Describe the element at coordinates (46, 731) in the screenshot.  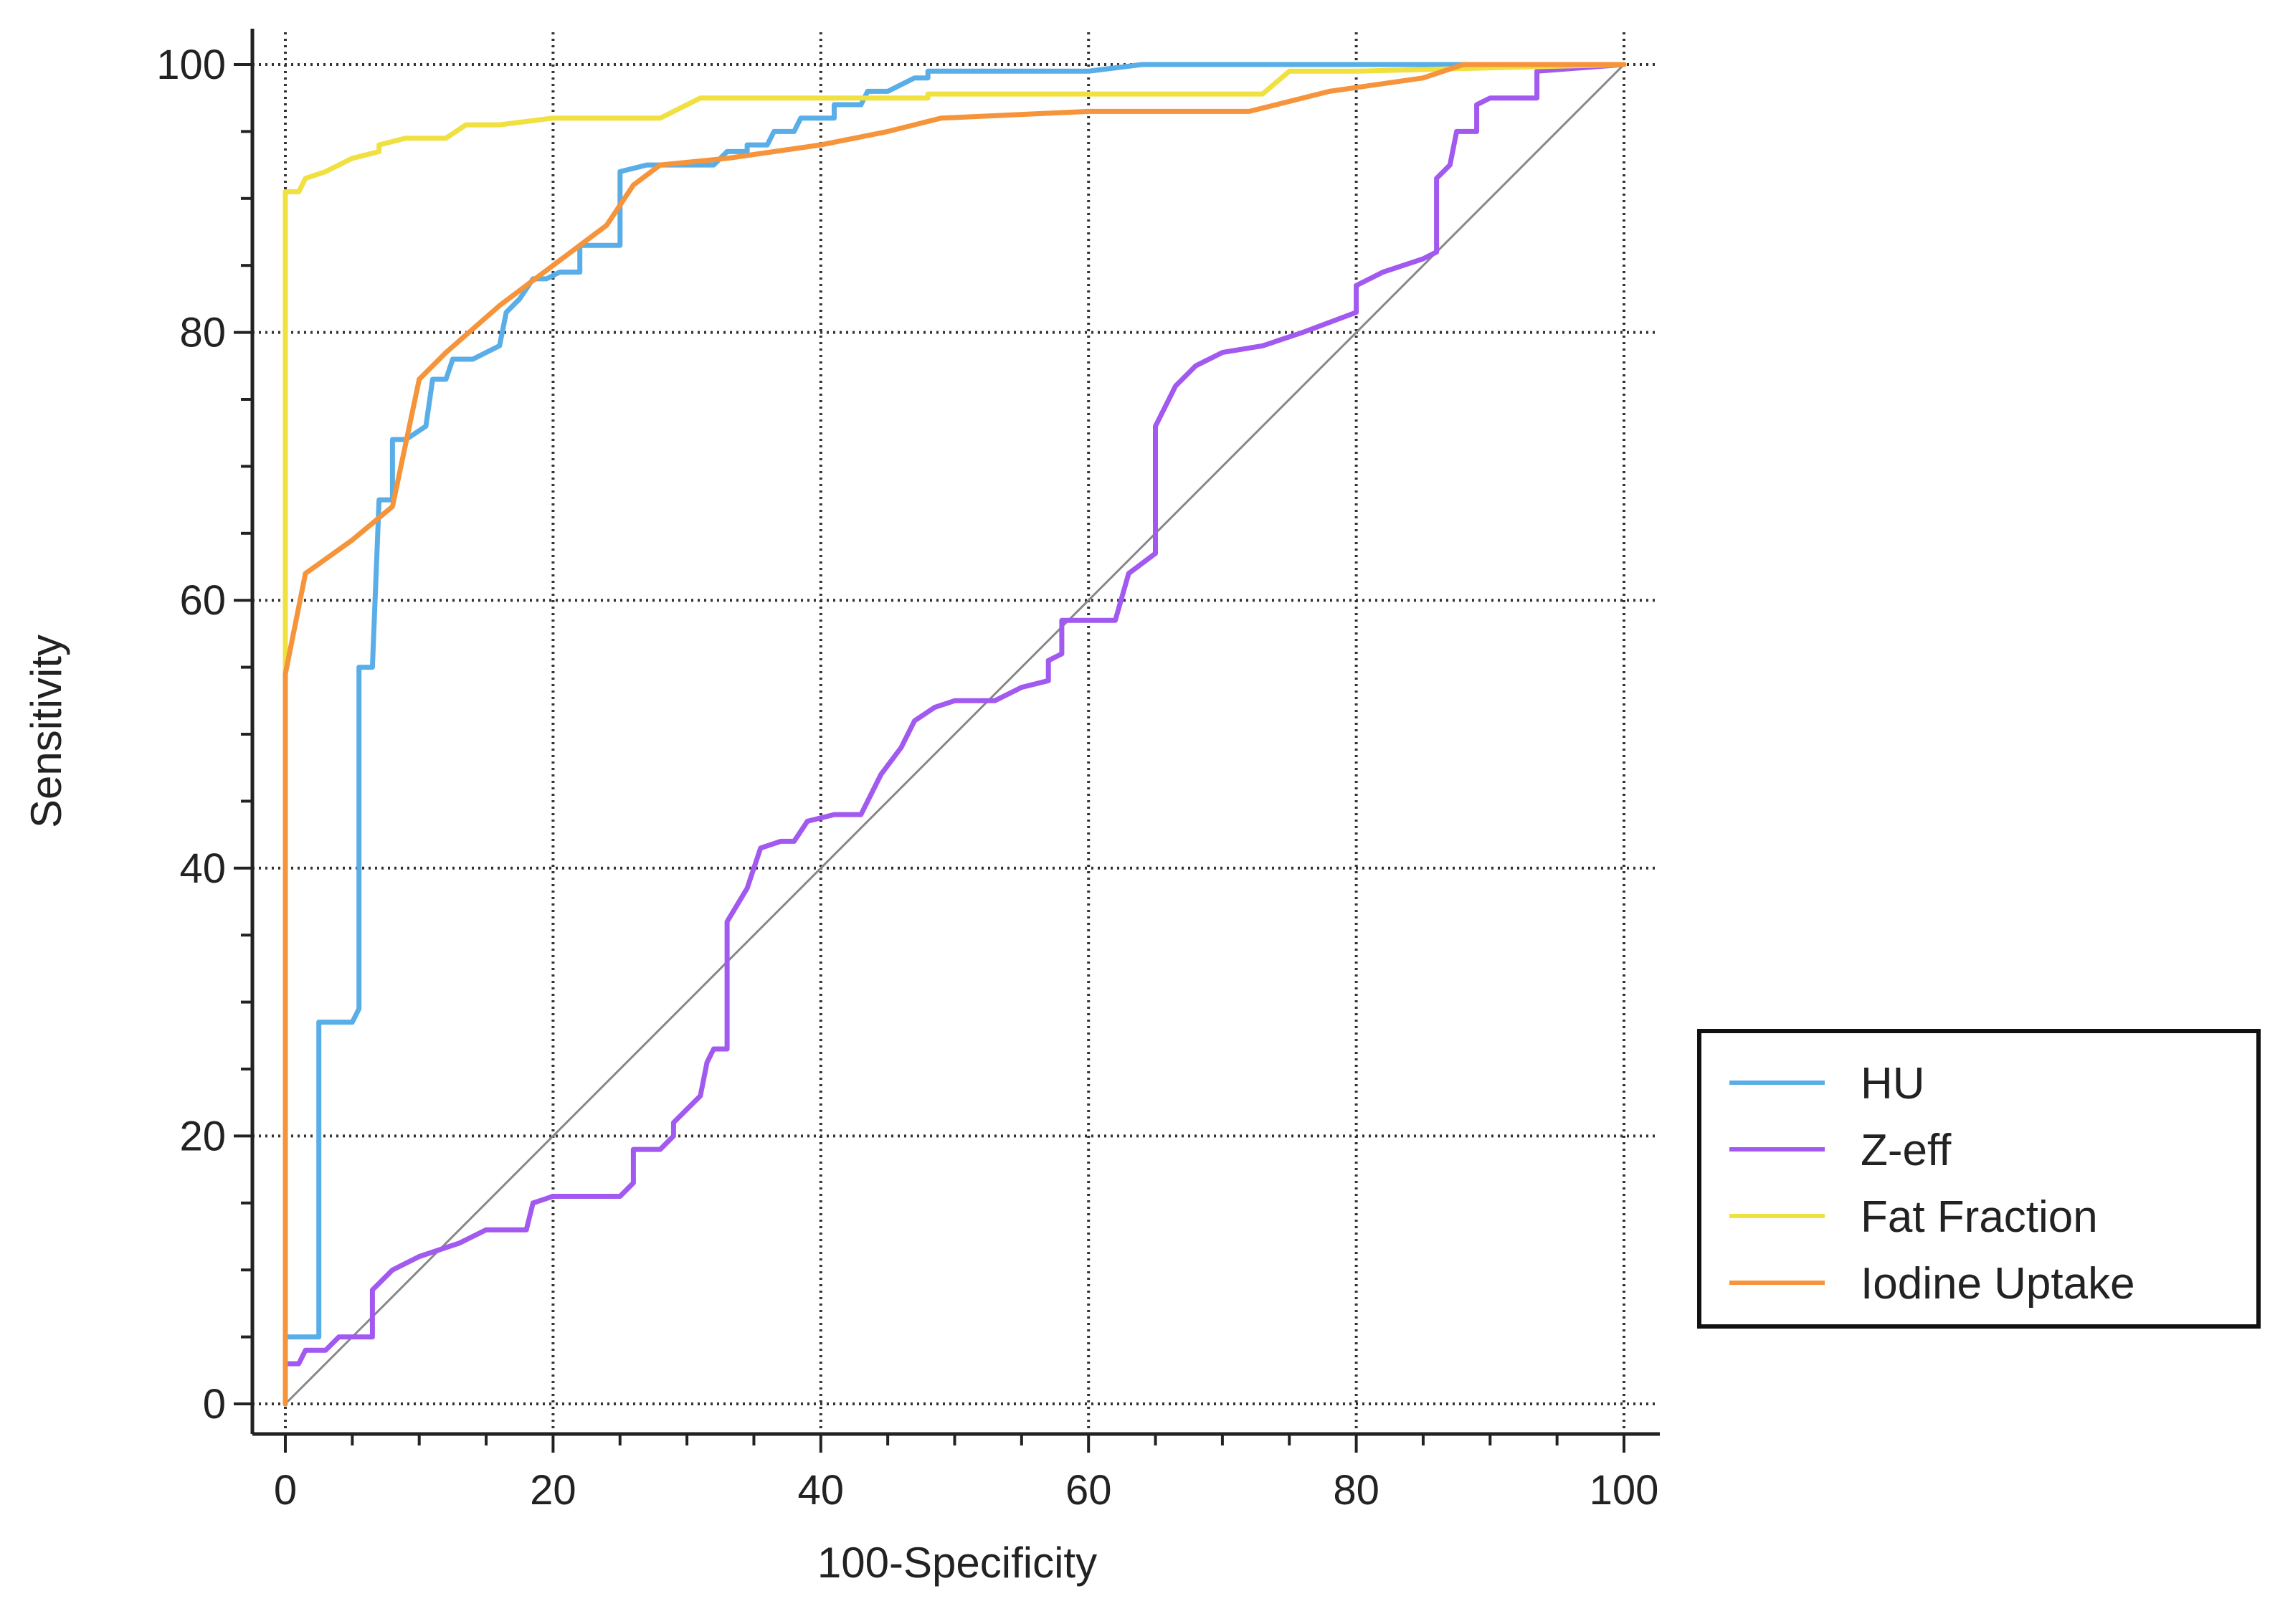
I see `y-axis-title: Sensitivity` at that location.